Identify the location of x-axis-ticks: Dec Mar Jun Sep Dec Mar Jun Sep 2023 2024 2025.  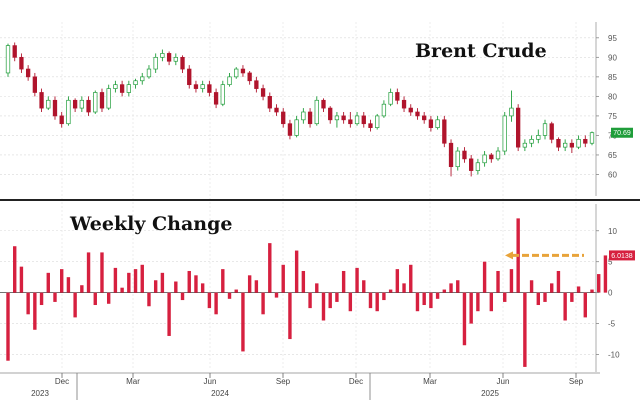
(307, 386).